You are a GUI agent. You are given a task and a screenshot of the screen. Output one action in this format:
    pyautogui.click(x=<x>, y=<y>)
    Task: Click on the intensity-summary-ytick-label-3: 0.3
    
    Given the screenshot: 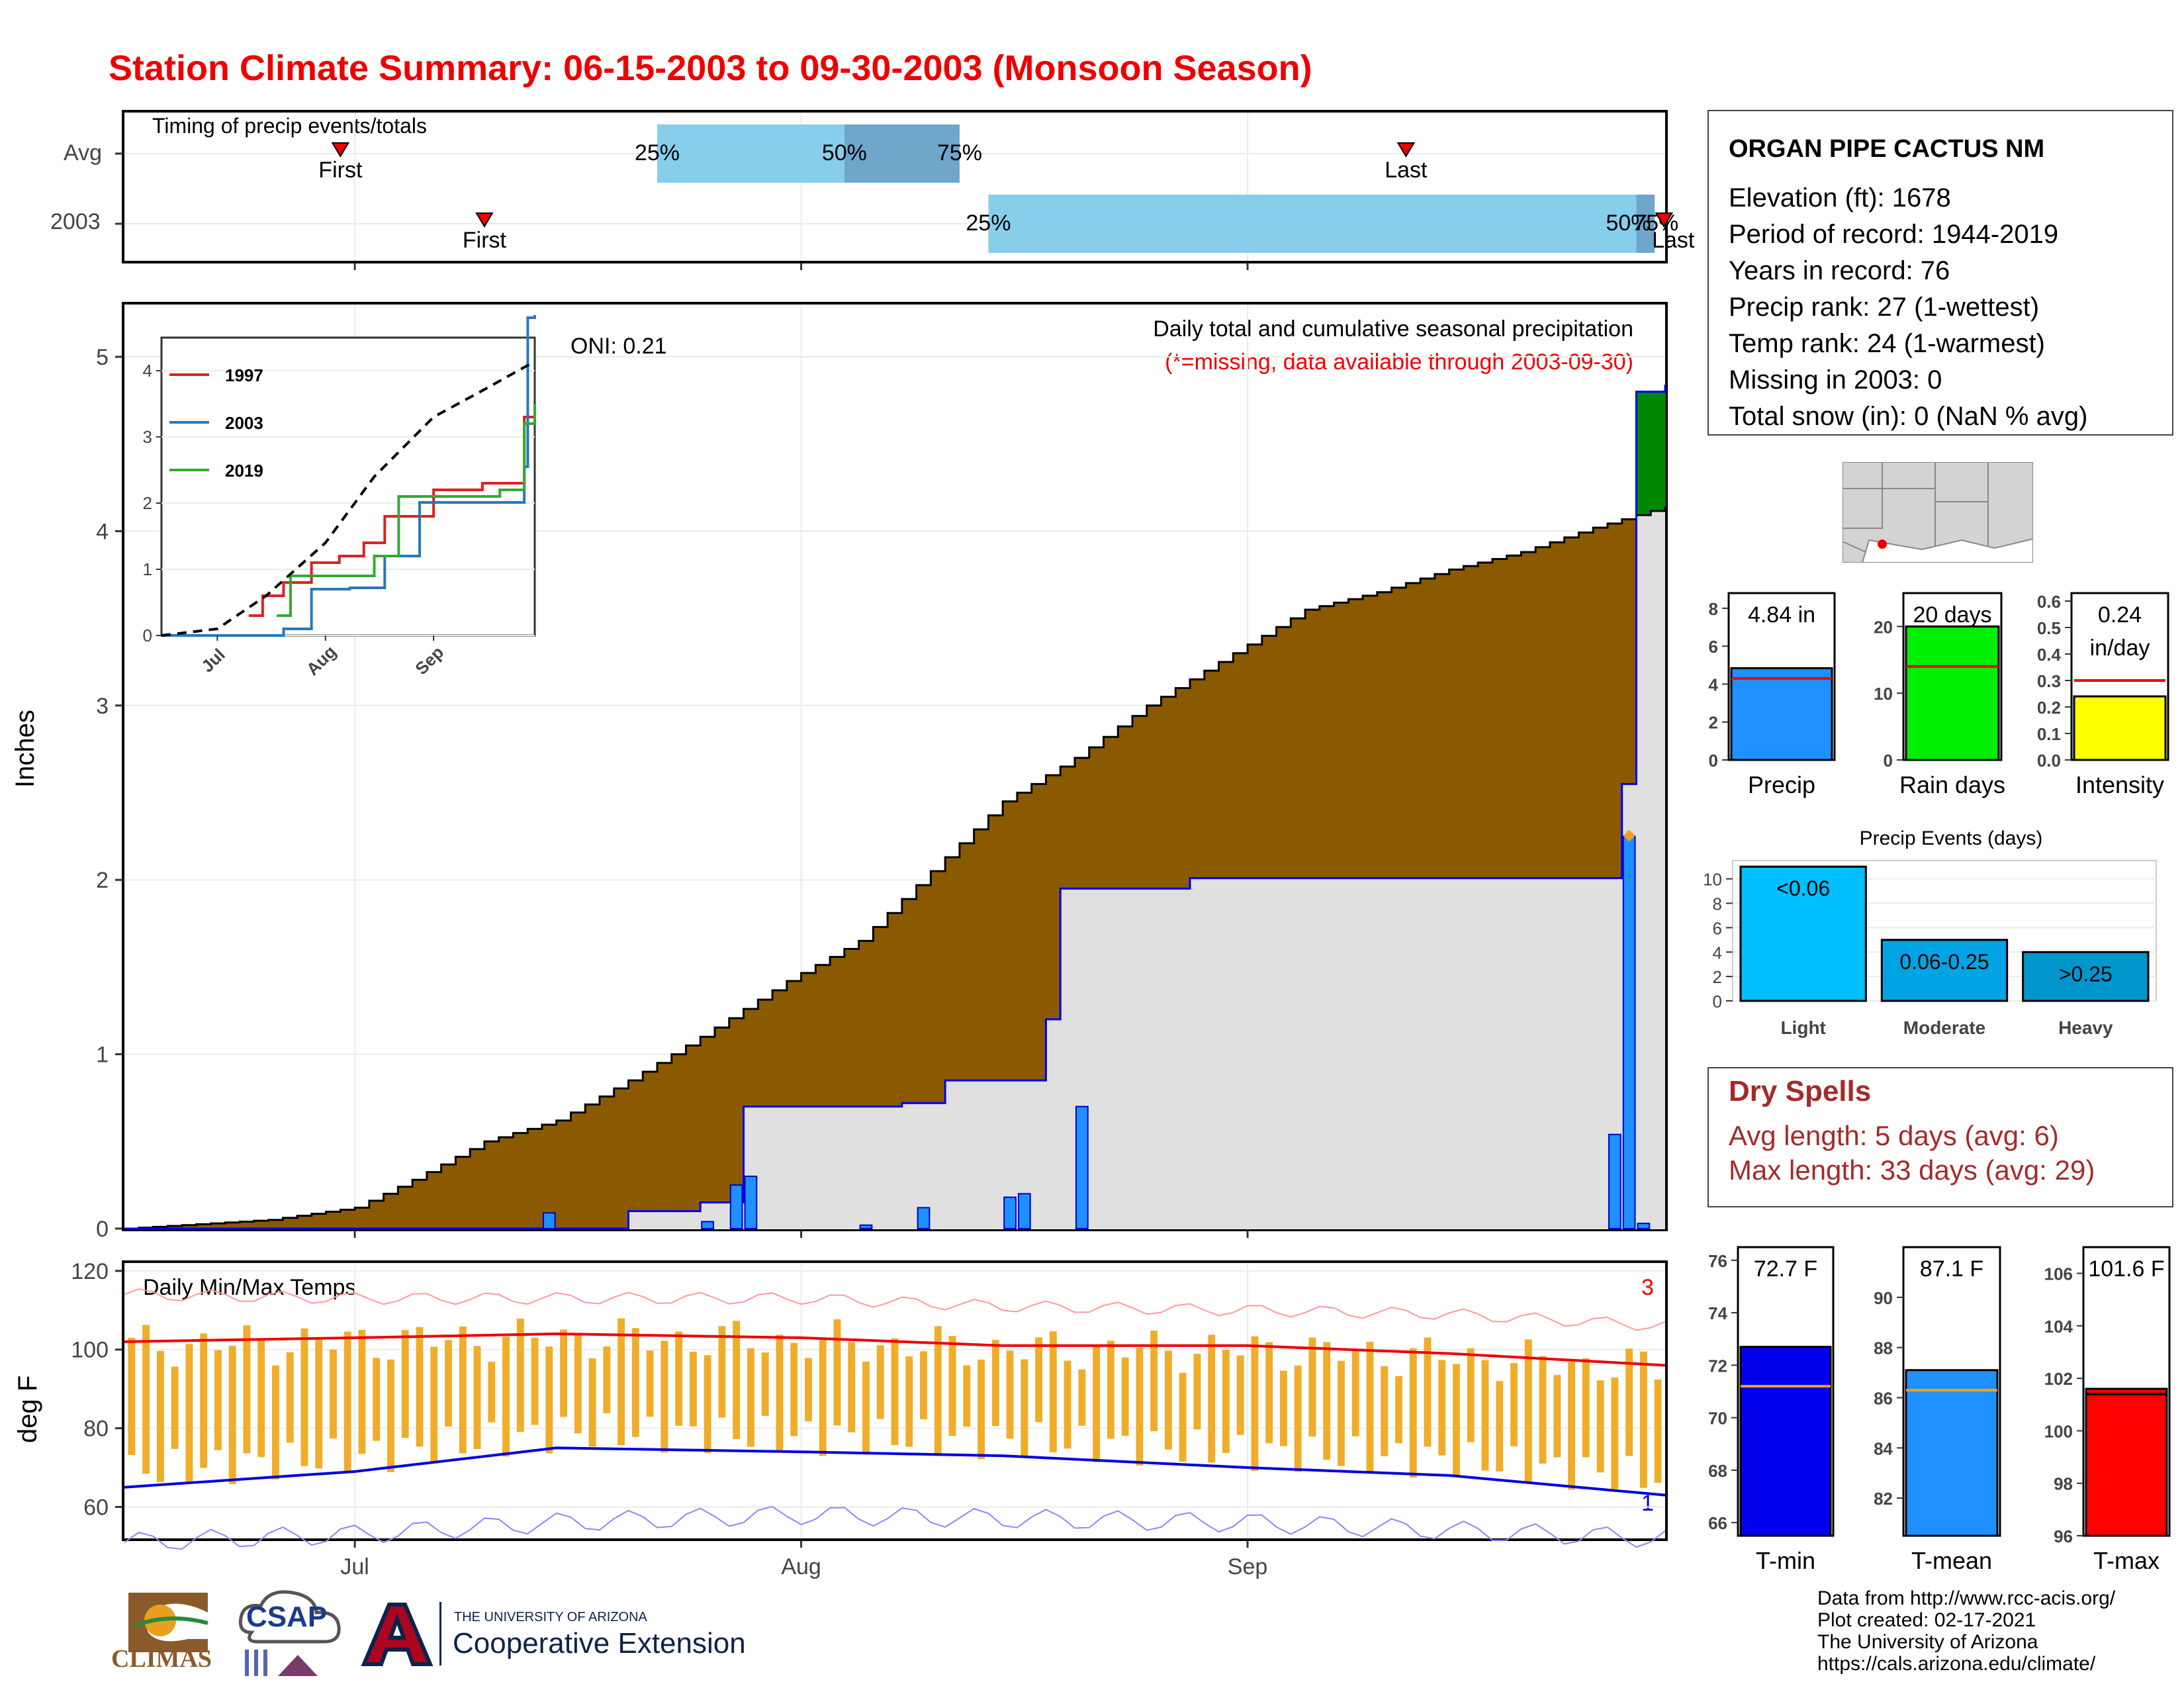 What is the action you would take?
    pyautogui.click(x=2049, y=681)
    